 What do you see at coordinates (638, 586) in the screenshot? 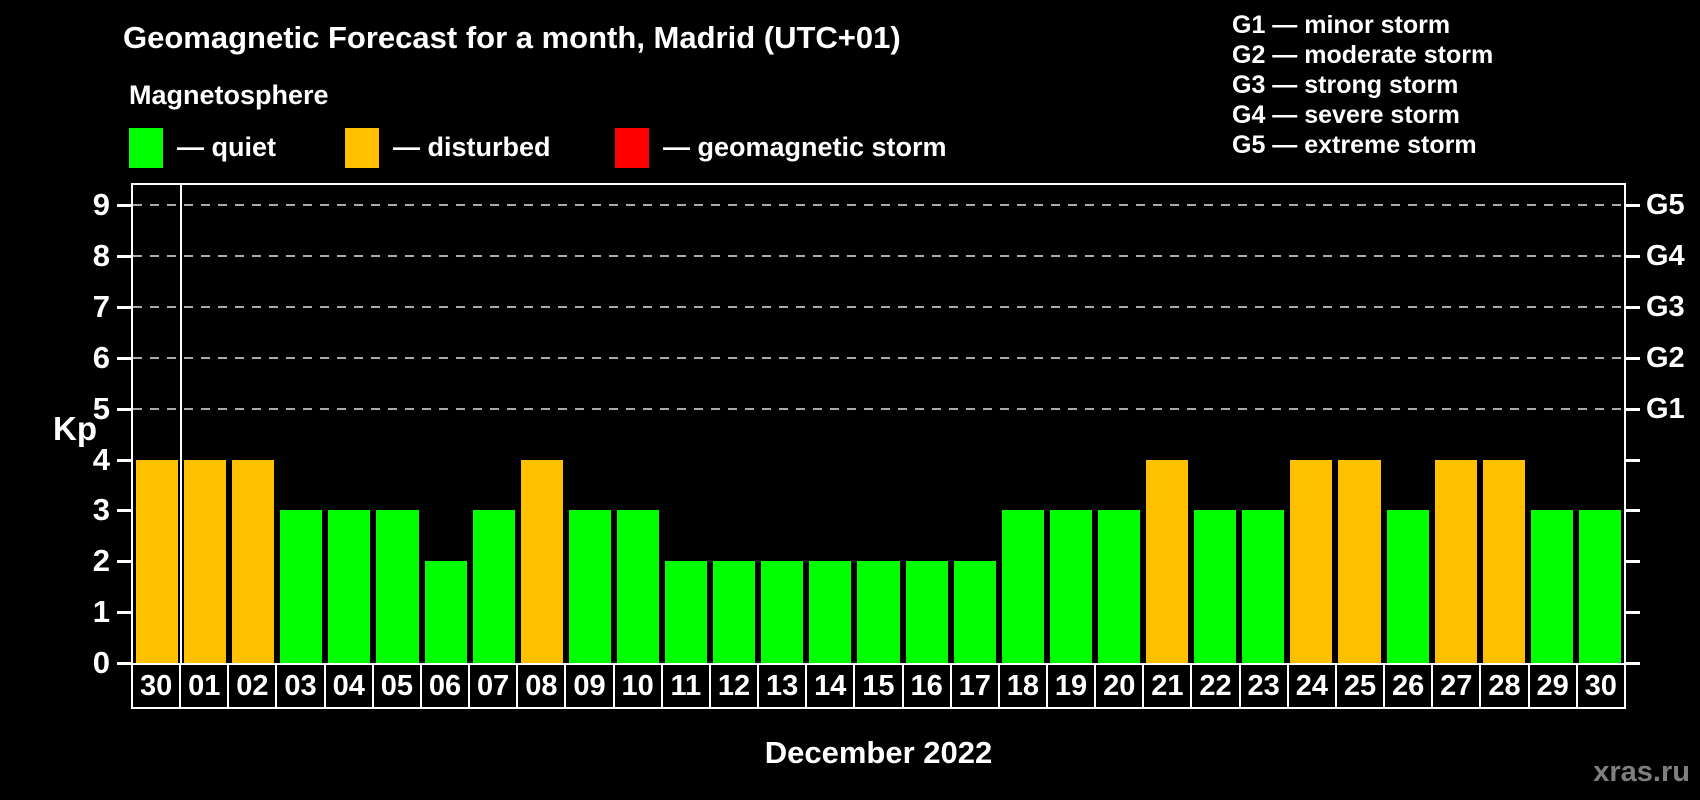
I see `bar-day-10-kp3` at bounding box center [638, 586].